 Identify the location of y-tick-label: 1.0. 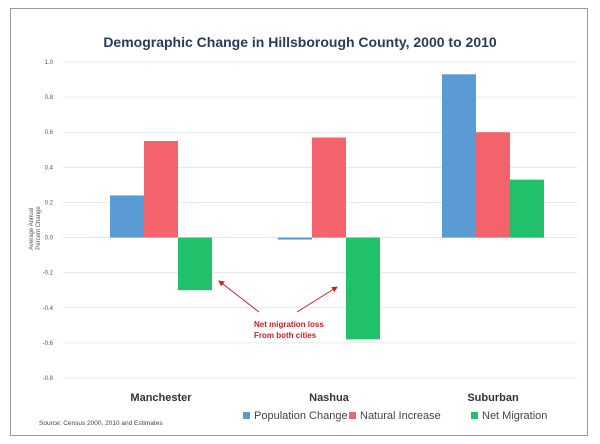
(49, 63).